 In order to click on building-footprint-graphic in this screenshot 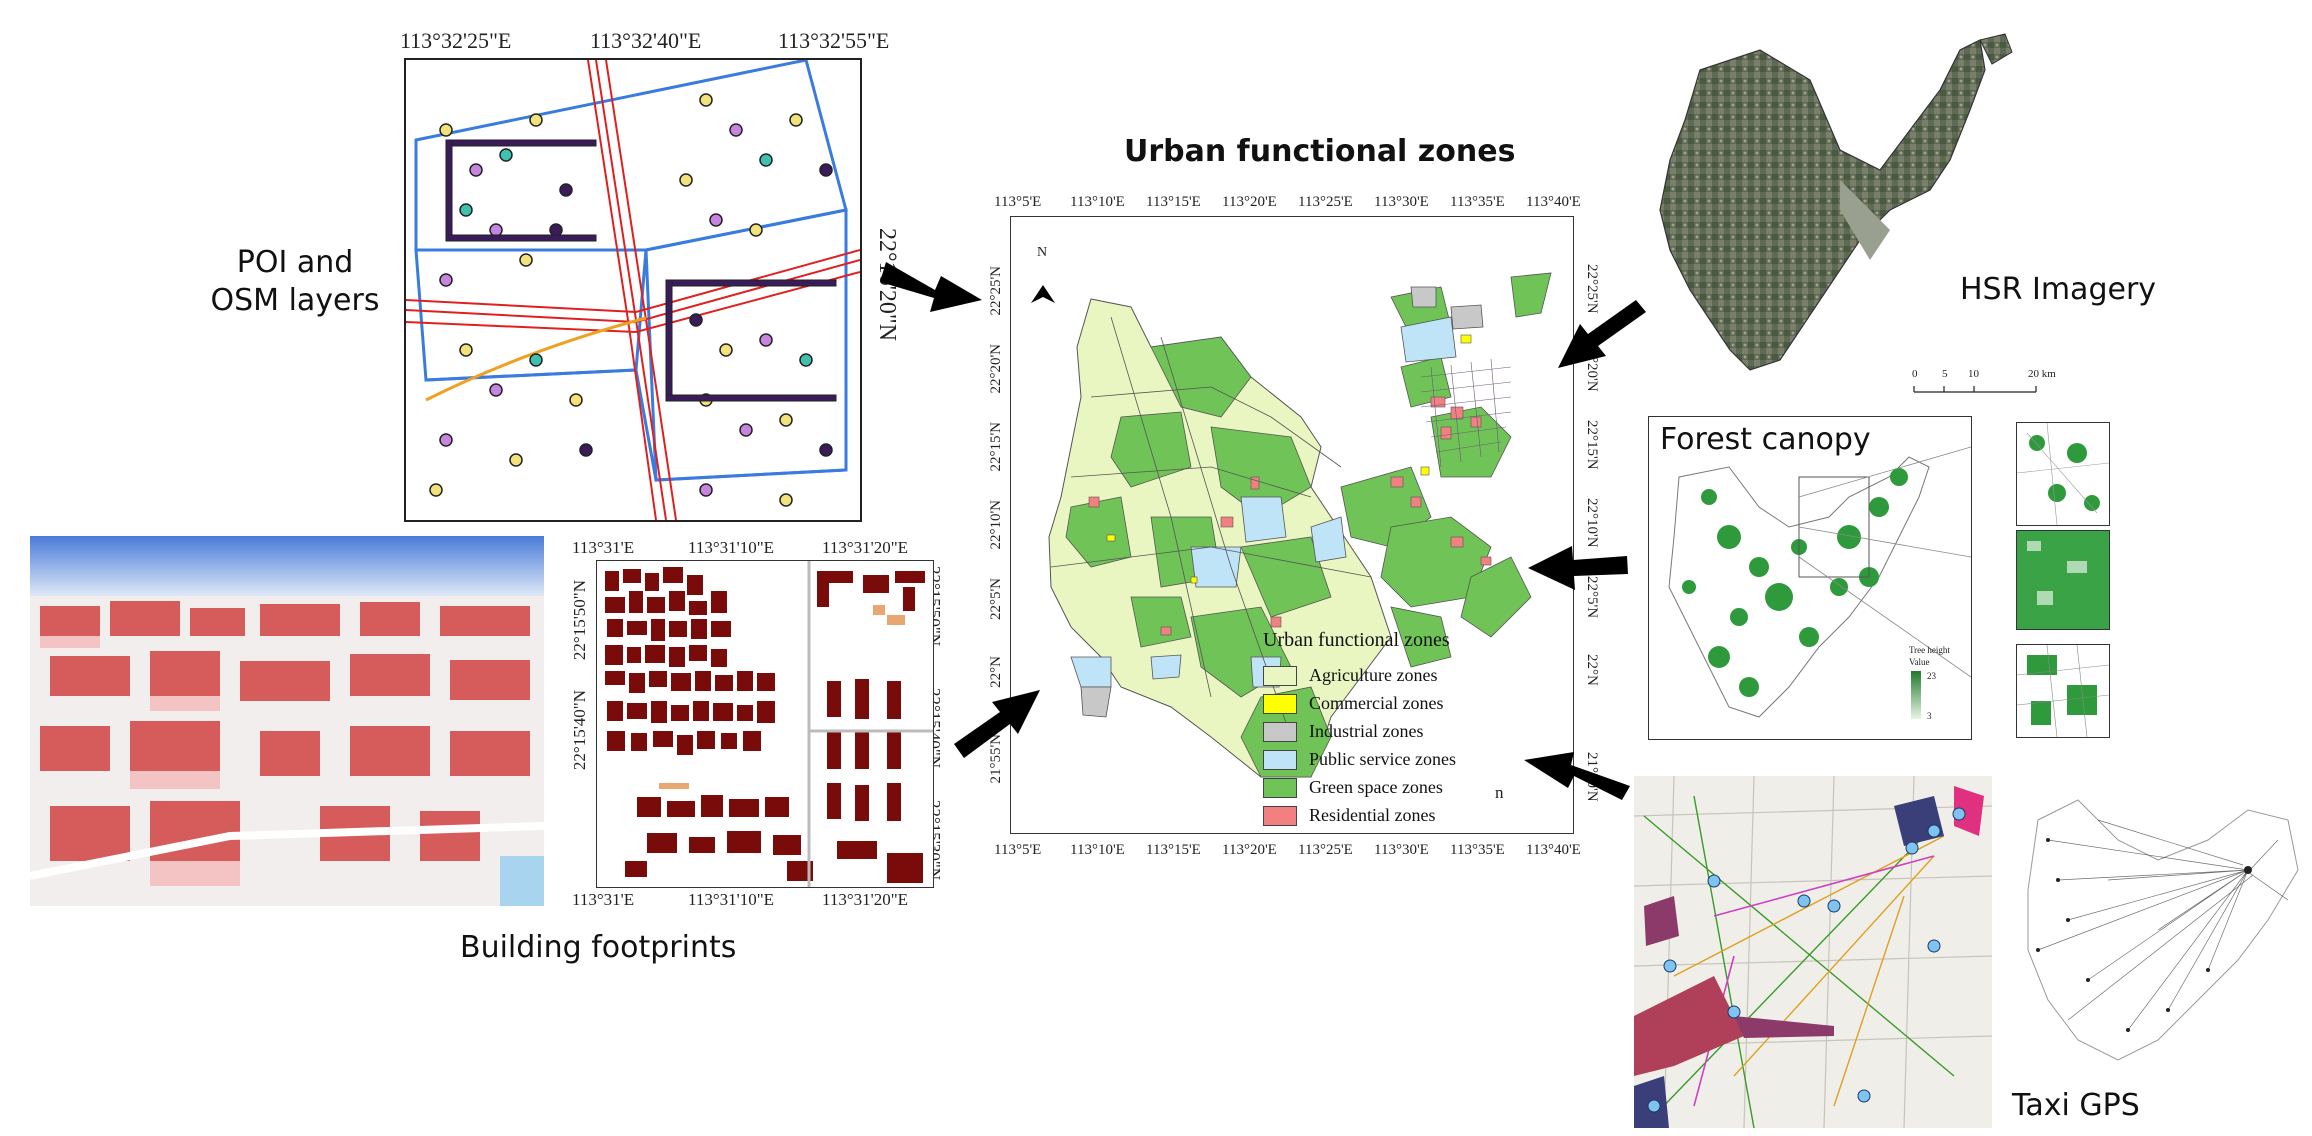, I will do `click(765, 724)`.